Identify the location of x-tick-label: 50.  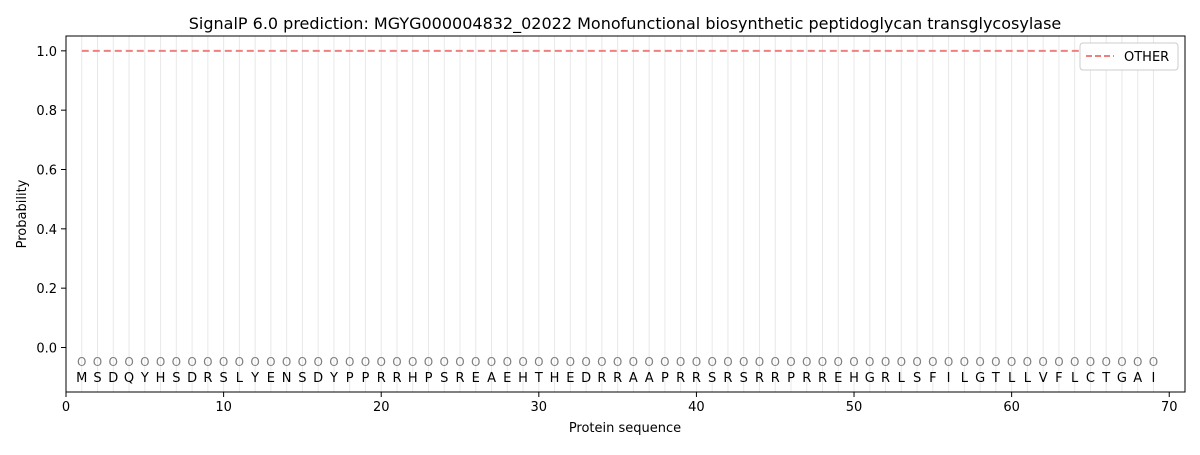
(854, 407).